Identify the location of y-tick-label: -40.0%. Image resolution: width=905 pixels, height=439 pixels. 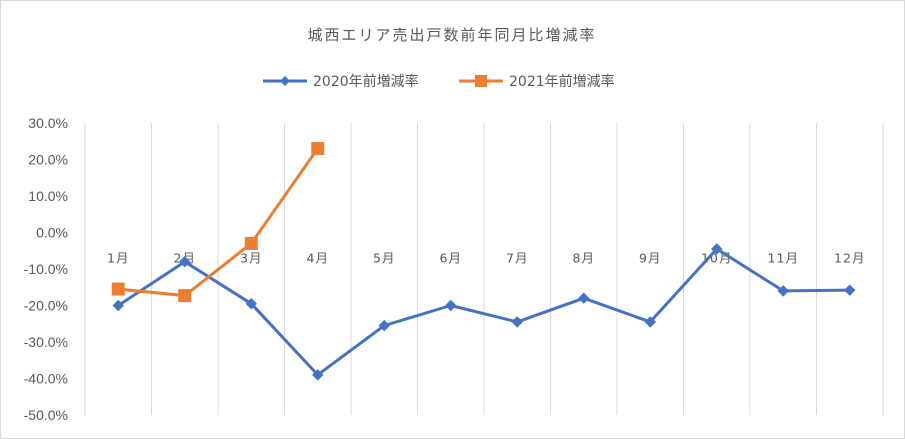
(46, 379).